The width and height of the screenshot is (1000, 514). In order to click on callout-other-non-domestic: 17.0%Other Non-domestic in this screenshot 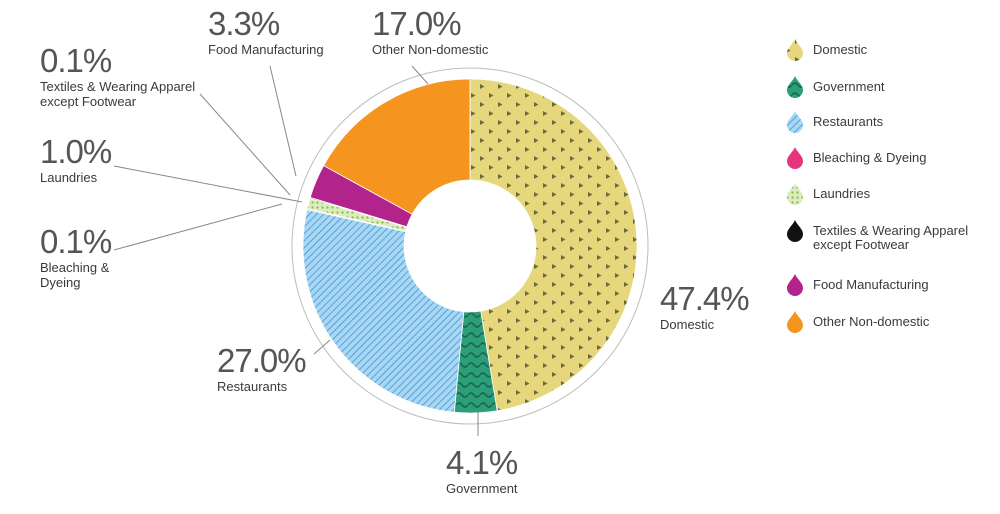, I will do `click(430, 45)`.